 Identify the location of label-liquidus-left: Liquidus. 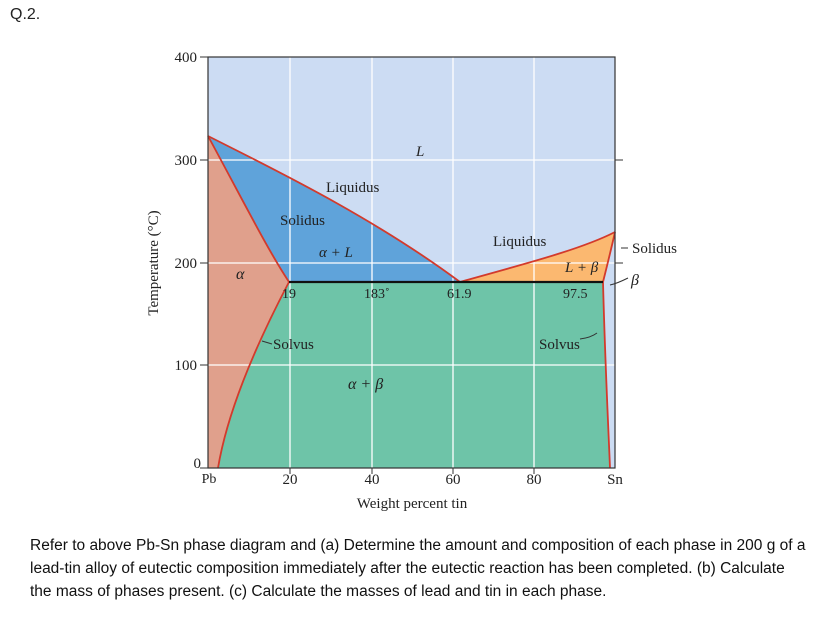
(352, 188).